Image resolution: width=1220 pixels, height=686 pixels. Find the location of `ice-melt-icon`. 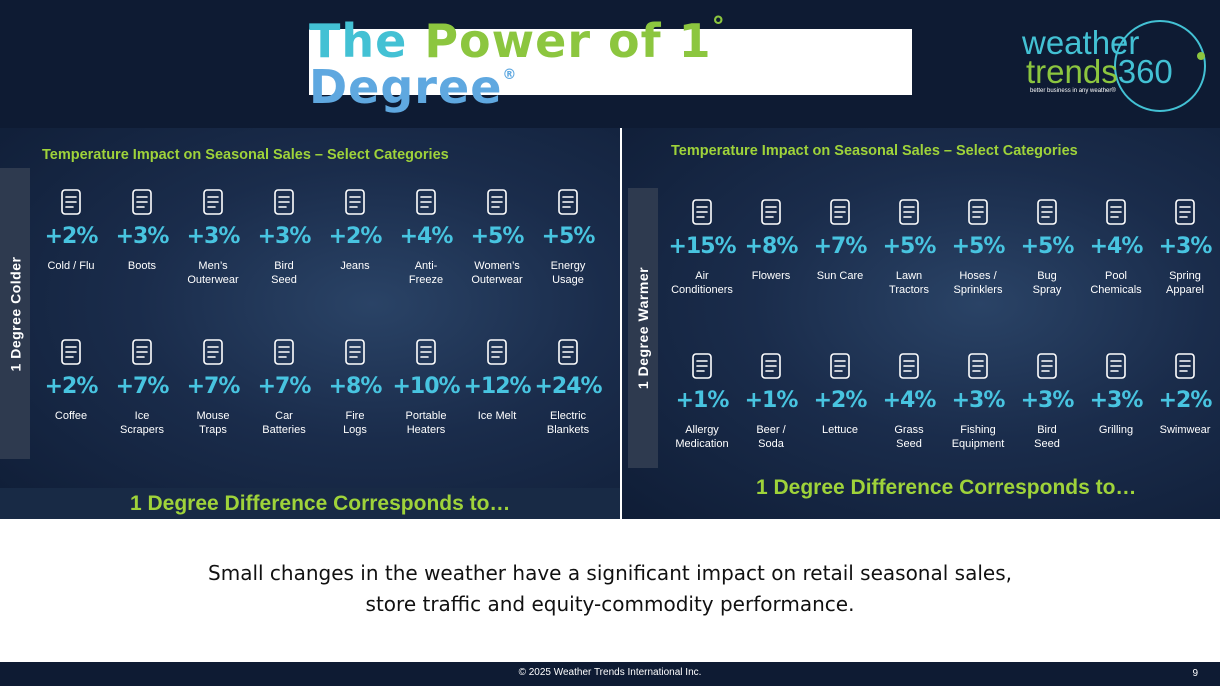

ice-melt-icon is located at coordinates (497, 352).